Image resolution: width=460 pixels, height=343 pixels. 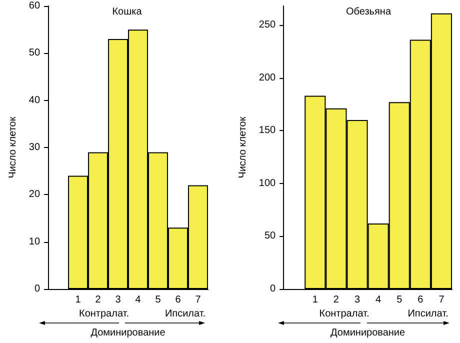 What do you see at coordinates (34, 100) in the screenshot?
I see `y-tick-label: 40` at bounding box center [34, 100].